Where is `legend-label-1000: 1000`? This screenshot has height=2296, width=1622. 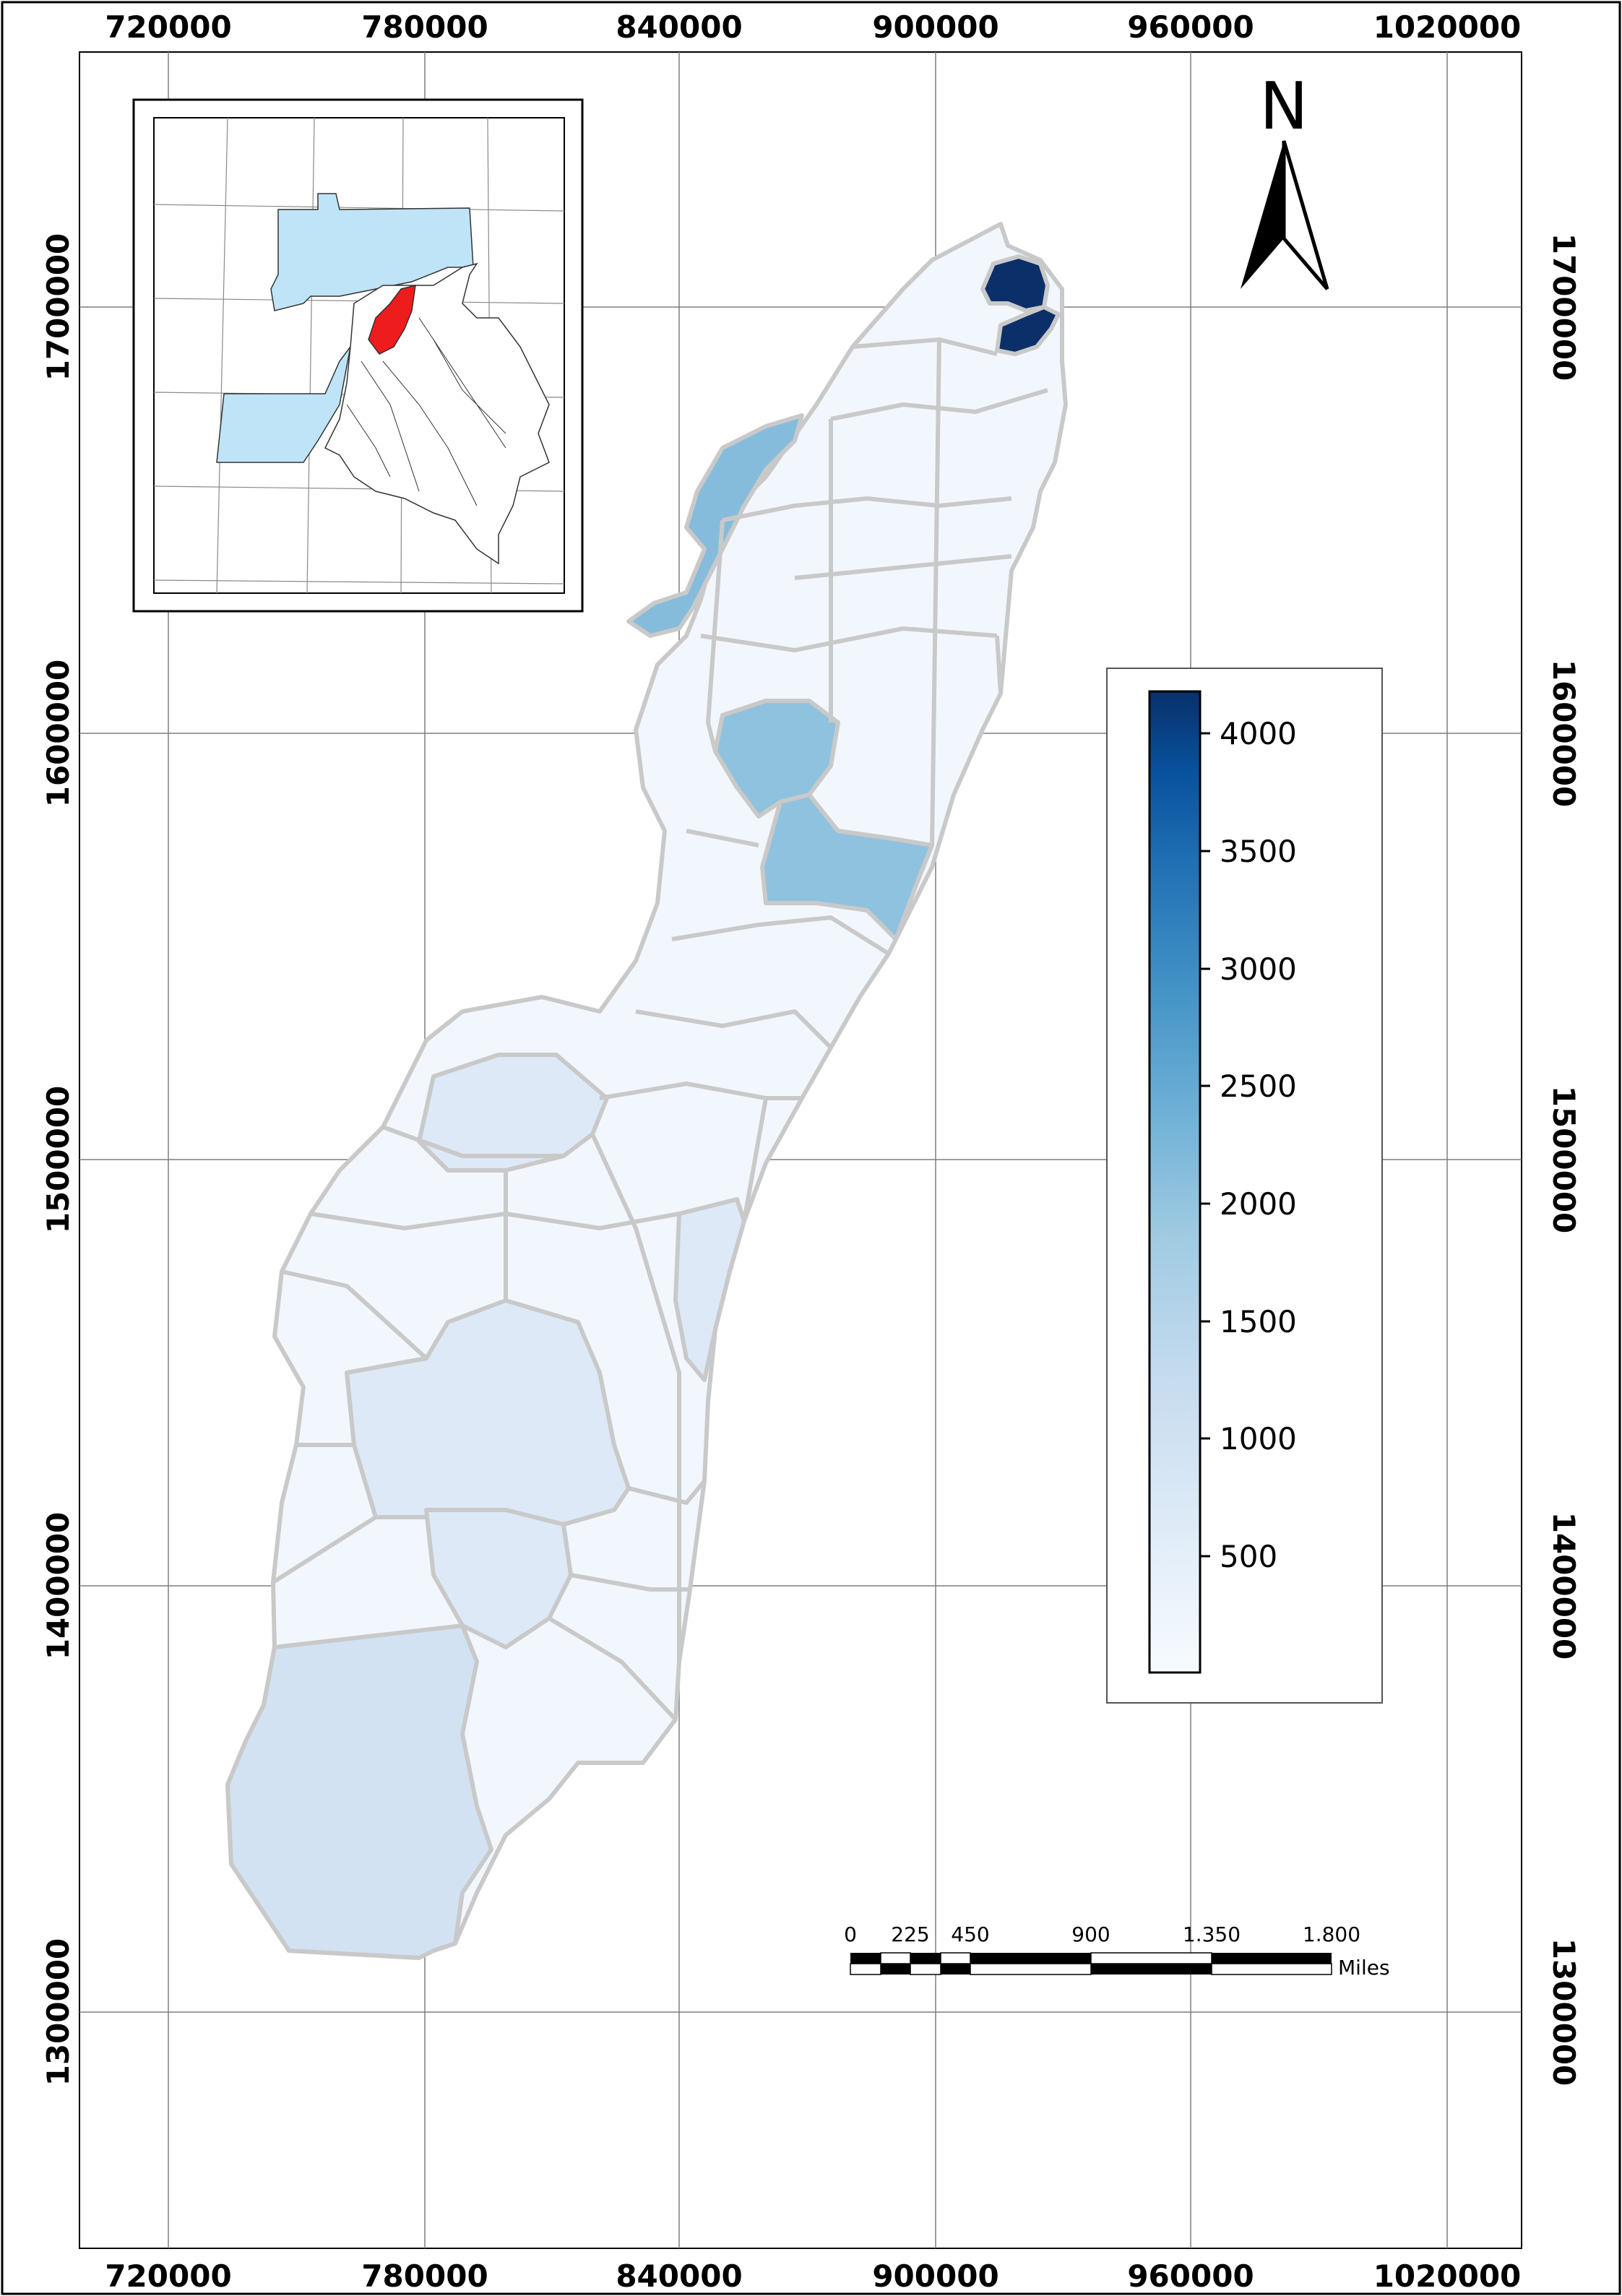
legend-label-1000: 1000 is located at coordinates (1258, 1438).